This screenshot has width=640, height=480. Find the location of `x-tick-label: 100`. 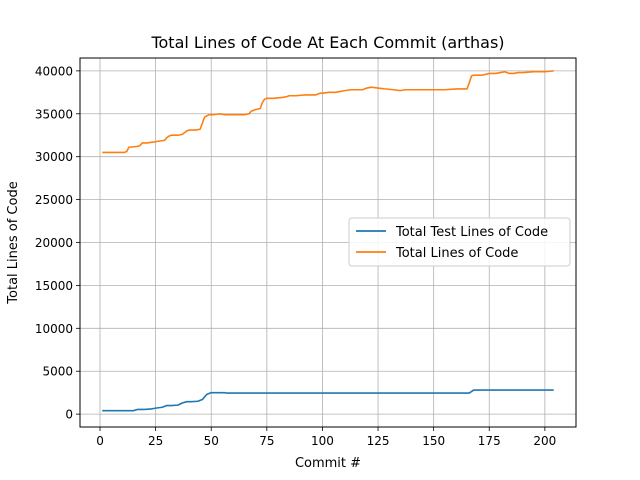

x-tick-label: 100 is located at coordinates (322, 441).